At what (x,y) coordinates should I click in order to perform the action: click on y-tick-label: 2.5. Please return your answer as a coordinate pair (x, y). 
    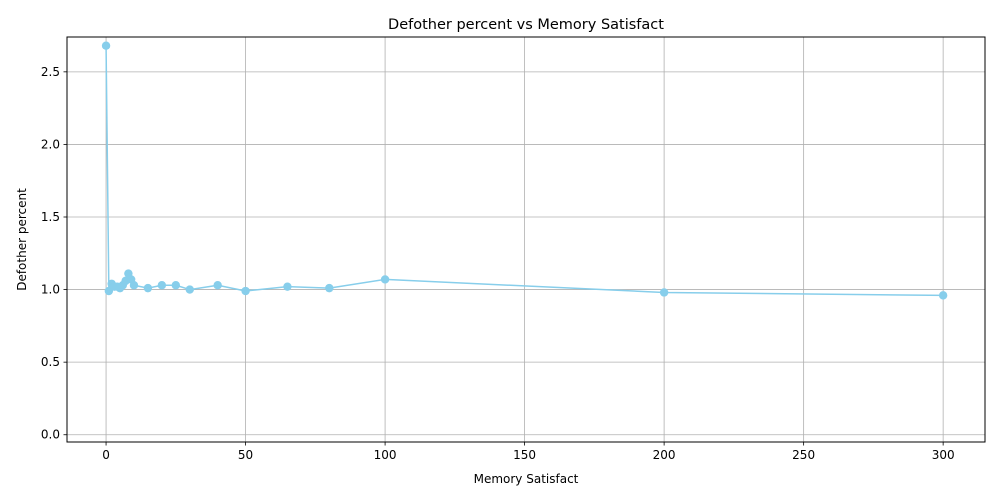
    Looking at the image, I should click on (50, 72).